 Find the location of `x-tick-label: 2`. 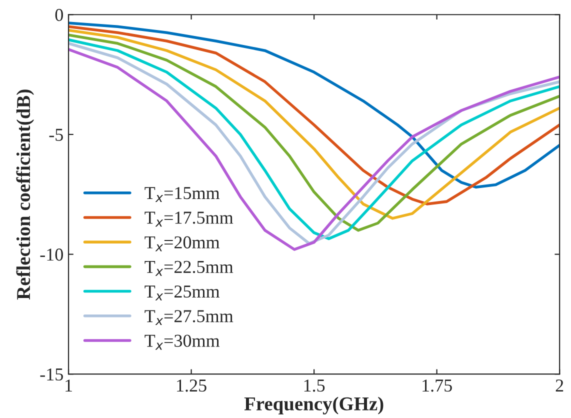

x-tick-label: 2 is located at coordinates (560, 386).